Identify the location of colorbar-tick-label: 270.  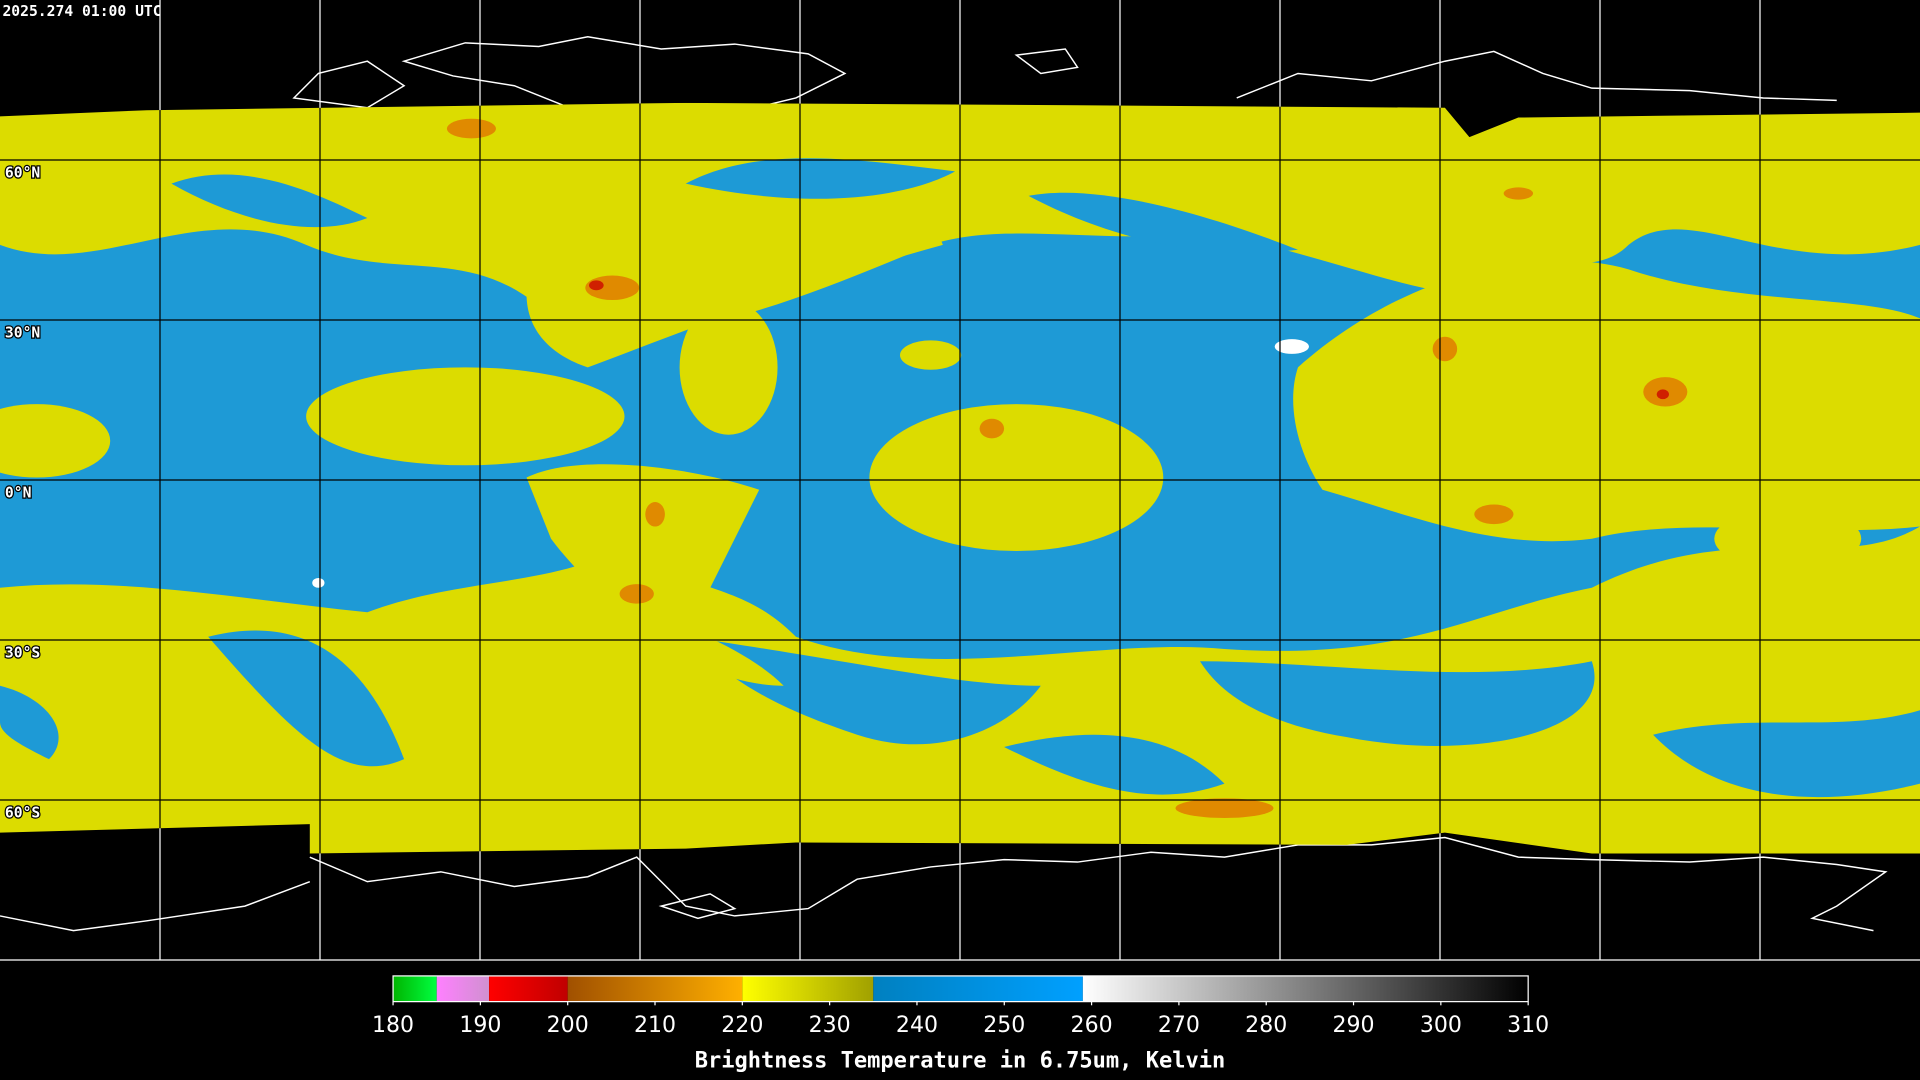
(1179, 1025).